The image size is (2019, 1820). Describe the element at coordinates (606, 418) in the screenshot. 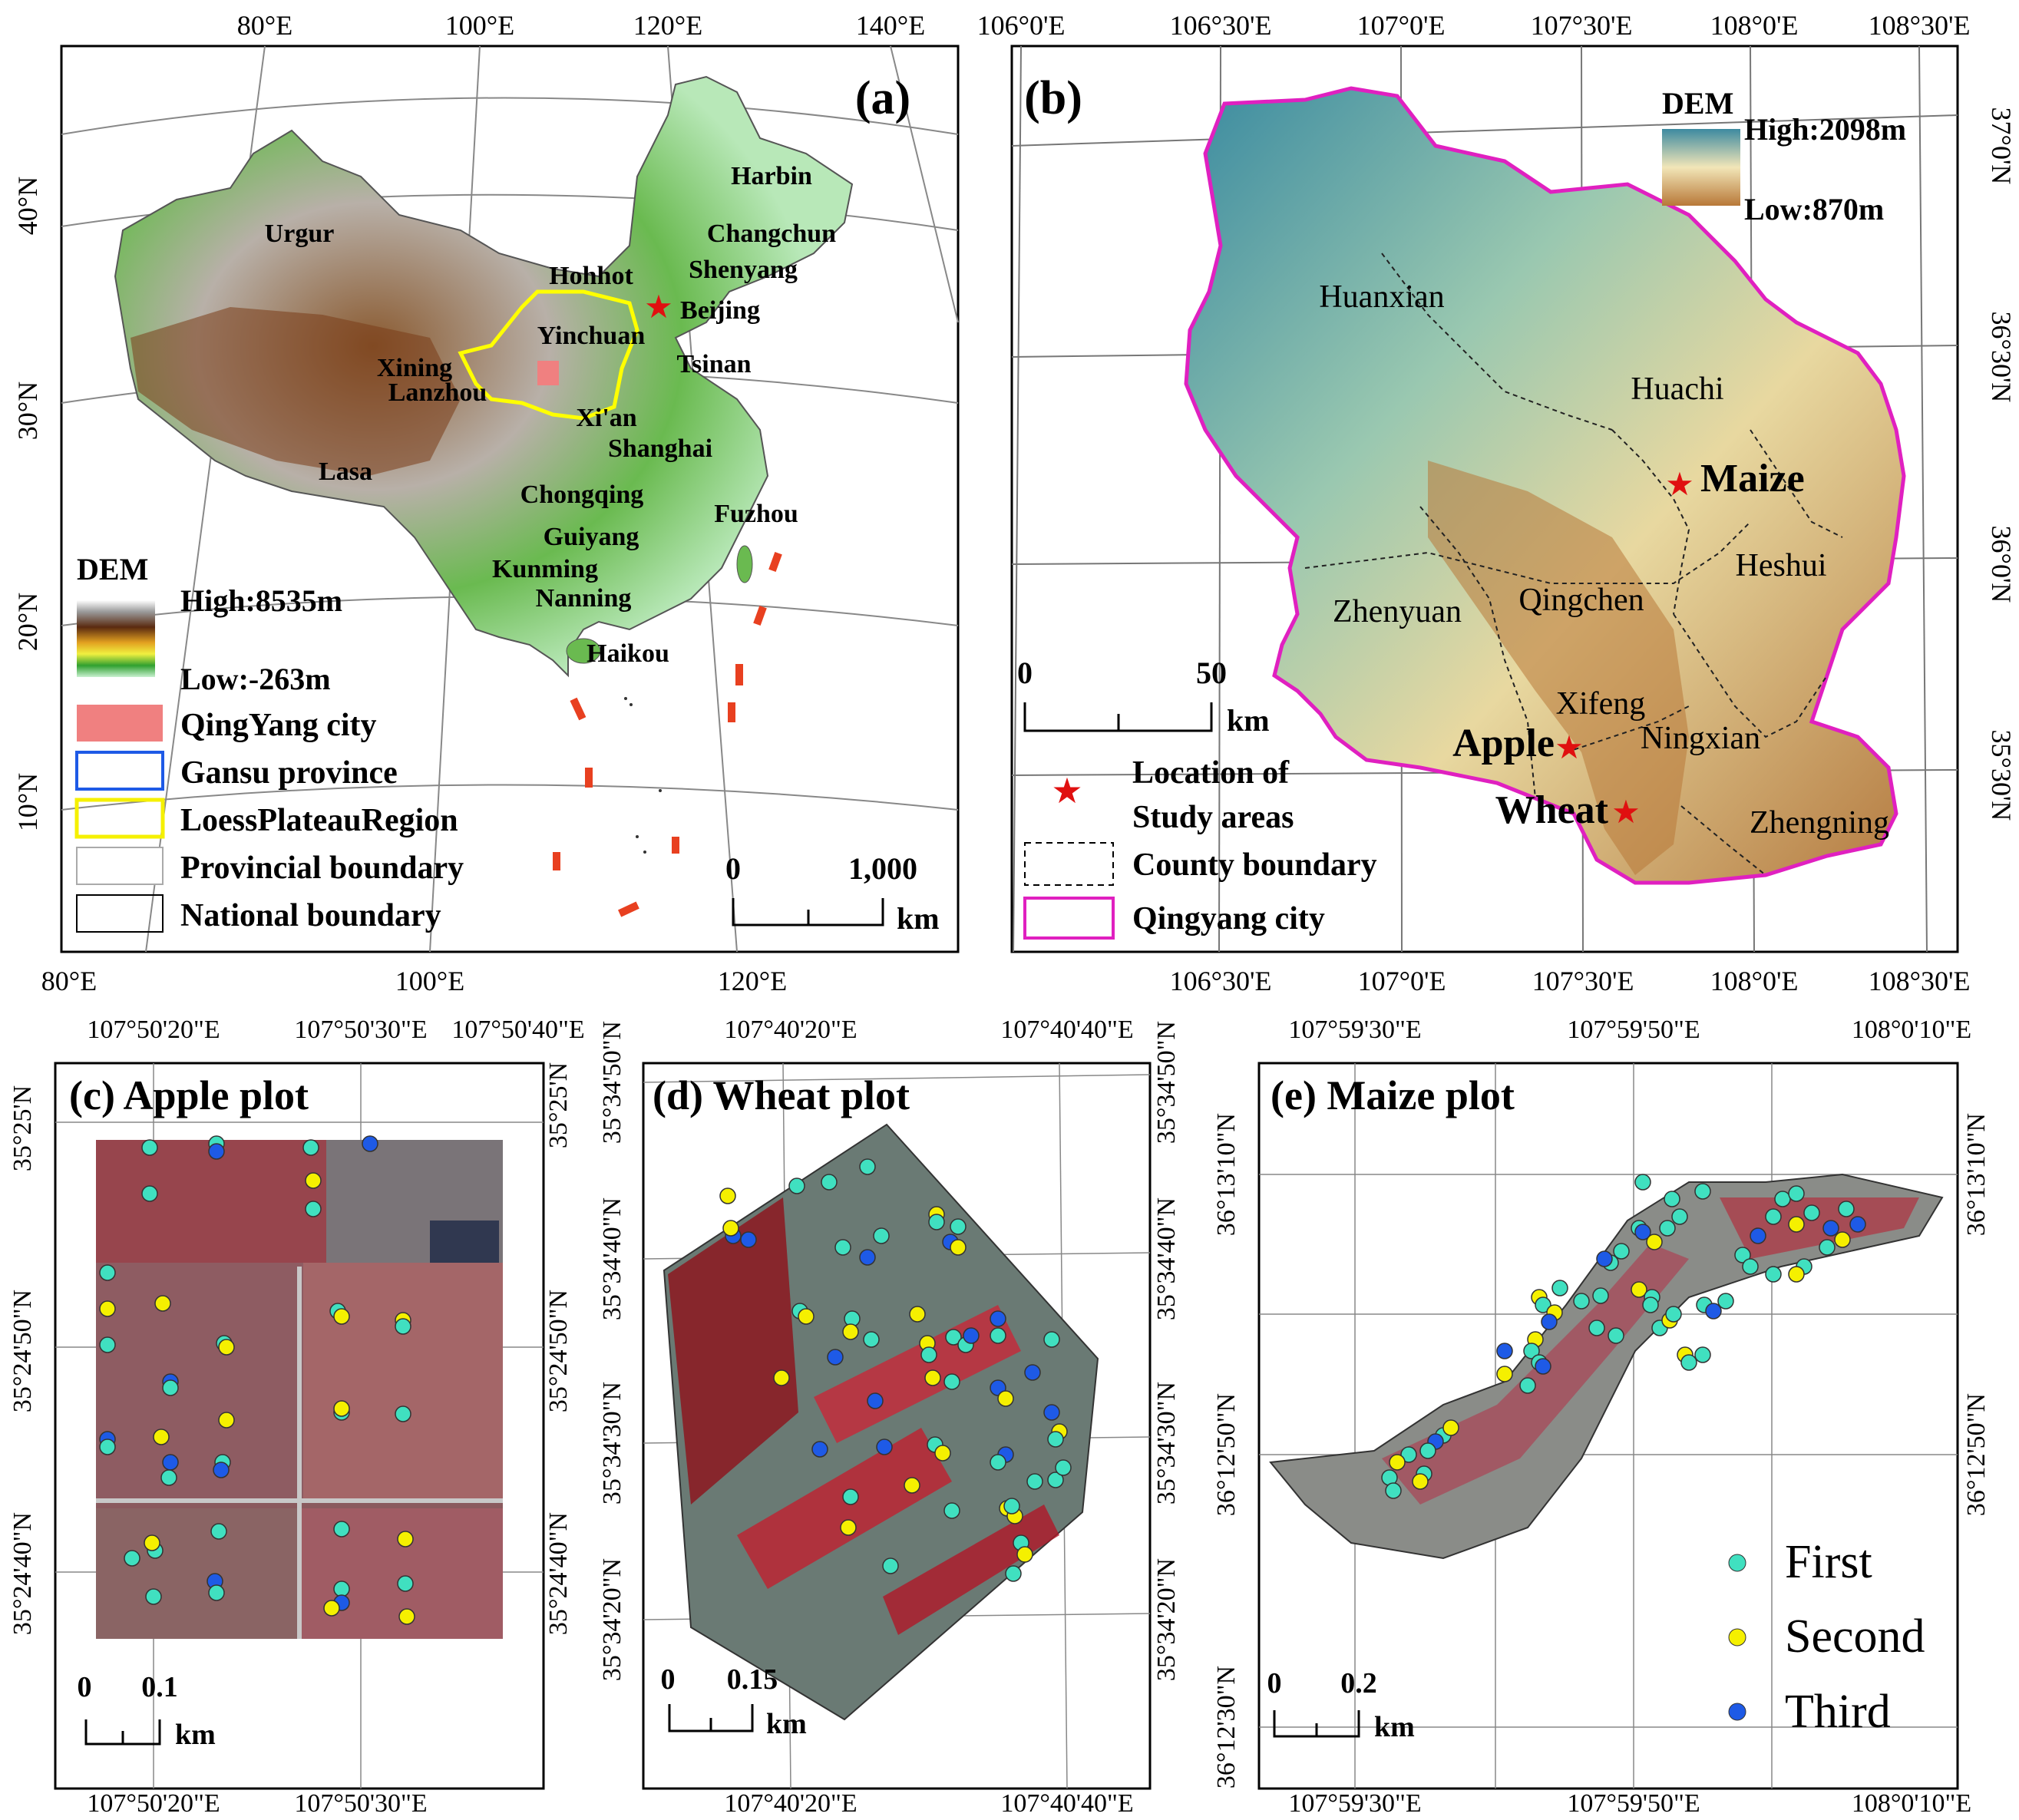

I see `city-label: Xi'an` at that location.